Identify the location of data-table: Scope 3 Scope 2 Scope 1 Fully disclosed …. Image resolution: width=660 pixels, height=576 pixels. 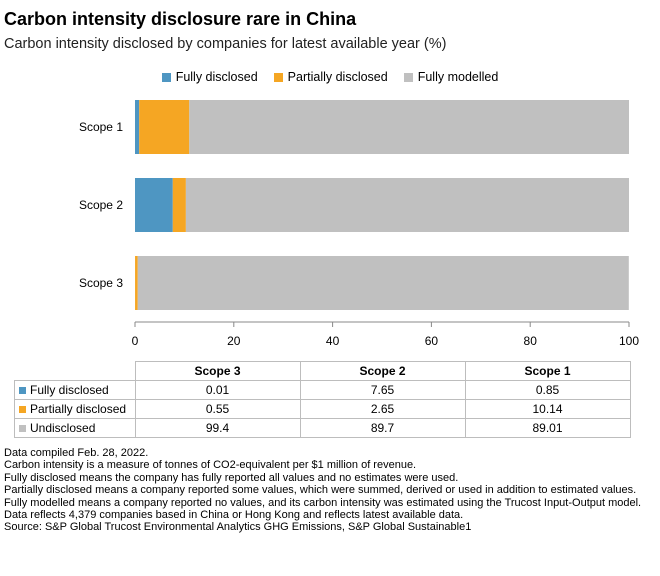
(322, 399).